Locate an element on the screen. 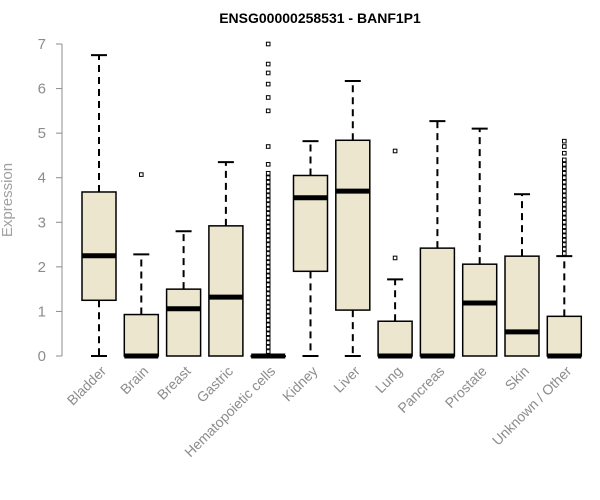 The width and height of the screenshot is (600, 500). x-tick-label: Pancreas is located at coordinates (420, 389).